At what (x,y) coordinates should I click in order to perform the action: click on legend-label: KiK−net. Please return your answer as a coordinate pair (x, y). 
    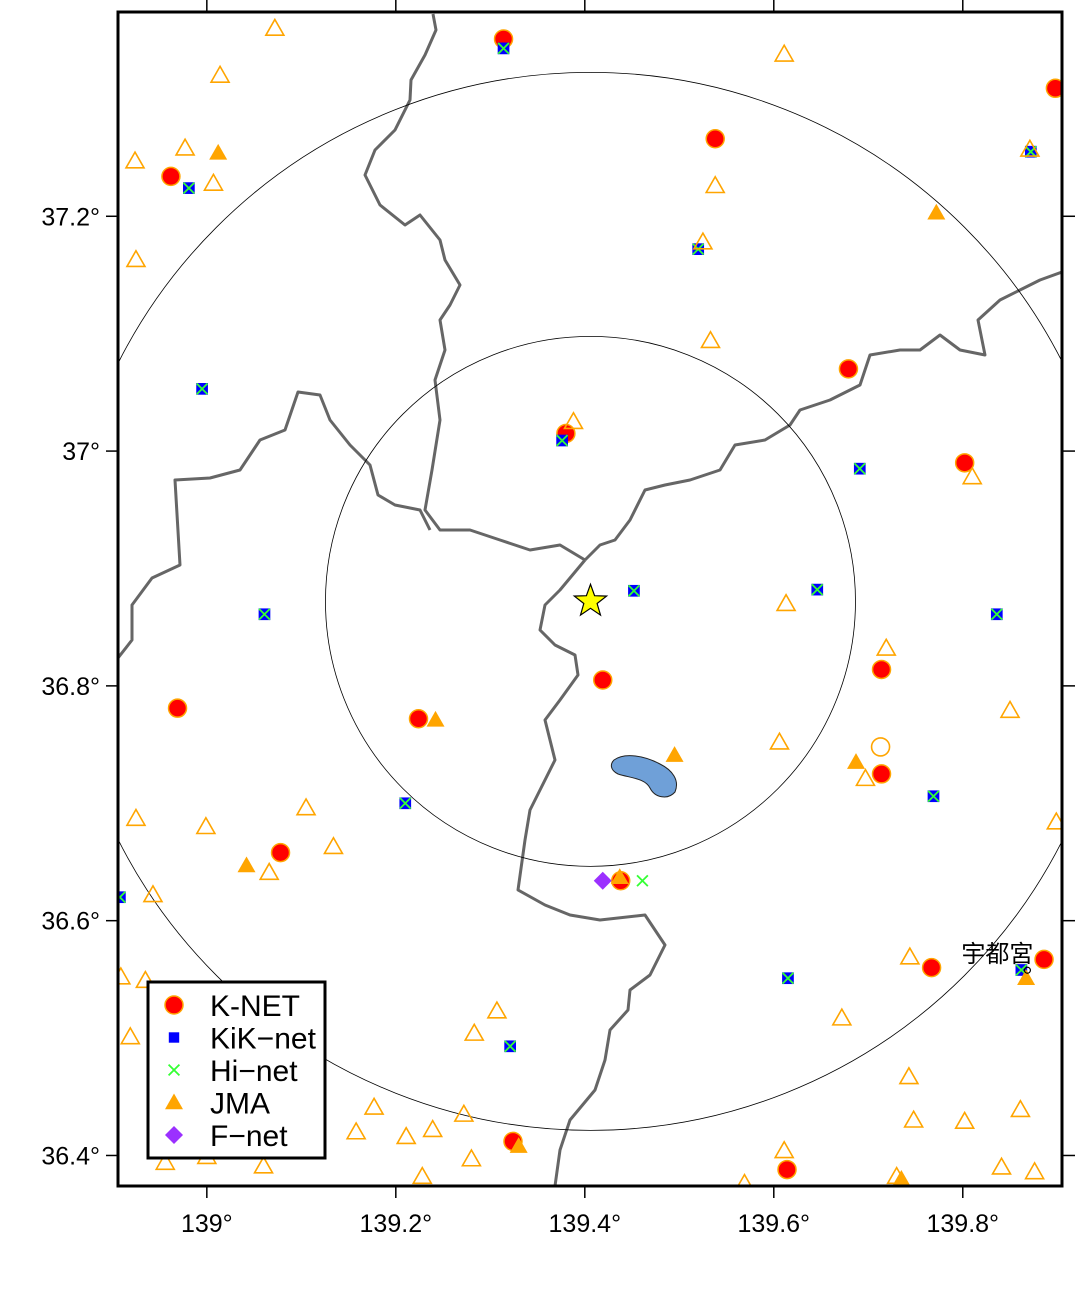
    Looking at the image, I should click on (263, 1039).